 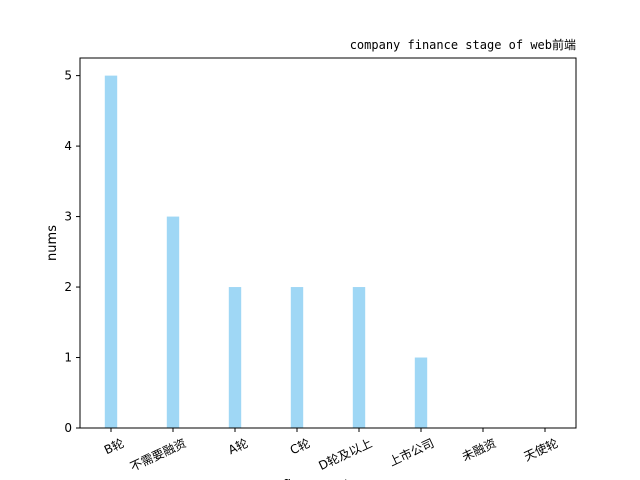 I want to click on chart-title: company finance stage of web前端, so click(x=463, y=44).